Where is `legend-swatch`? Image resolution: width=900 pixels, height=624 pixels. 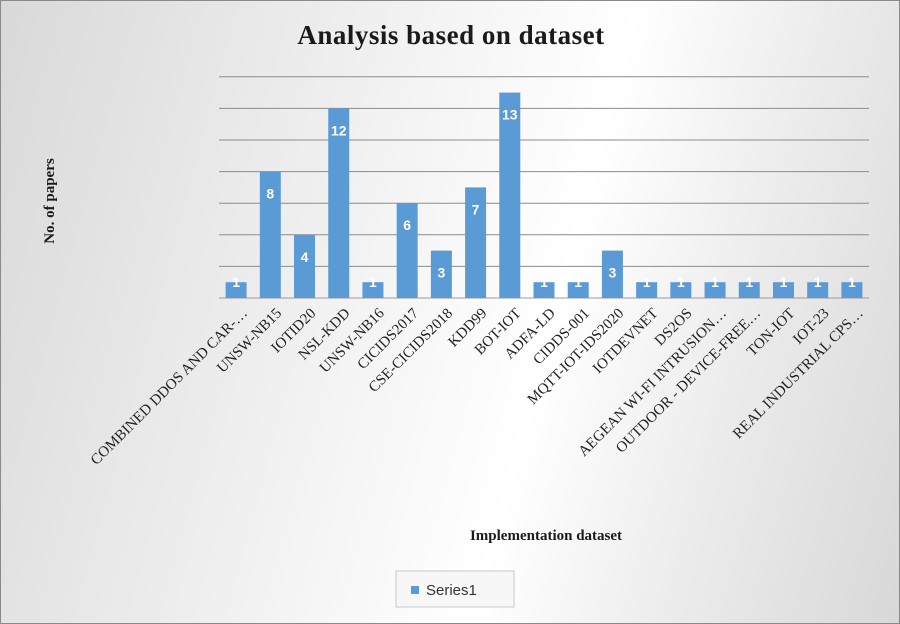
legend-swatch is located at coordinates (415, 590).